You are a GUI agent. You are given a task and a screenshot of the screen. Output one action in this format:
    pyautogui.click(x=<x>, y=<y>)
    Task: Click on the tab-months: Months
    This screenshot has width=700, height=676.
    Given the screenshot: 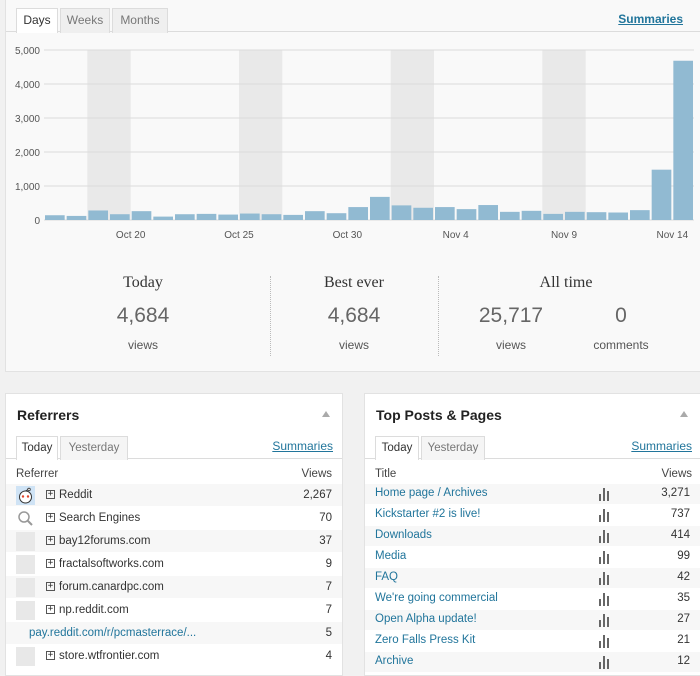 What is the action you would take?
    pyautogui.click(x=140, y=20)
    